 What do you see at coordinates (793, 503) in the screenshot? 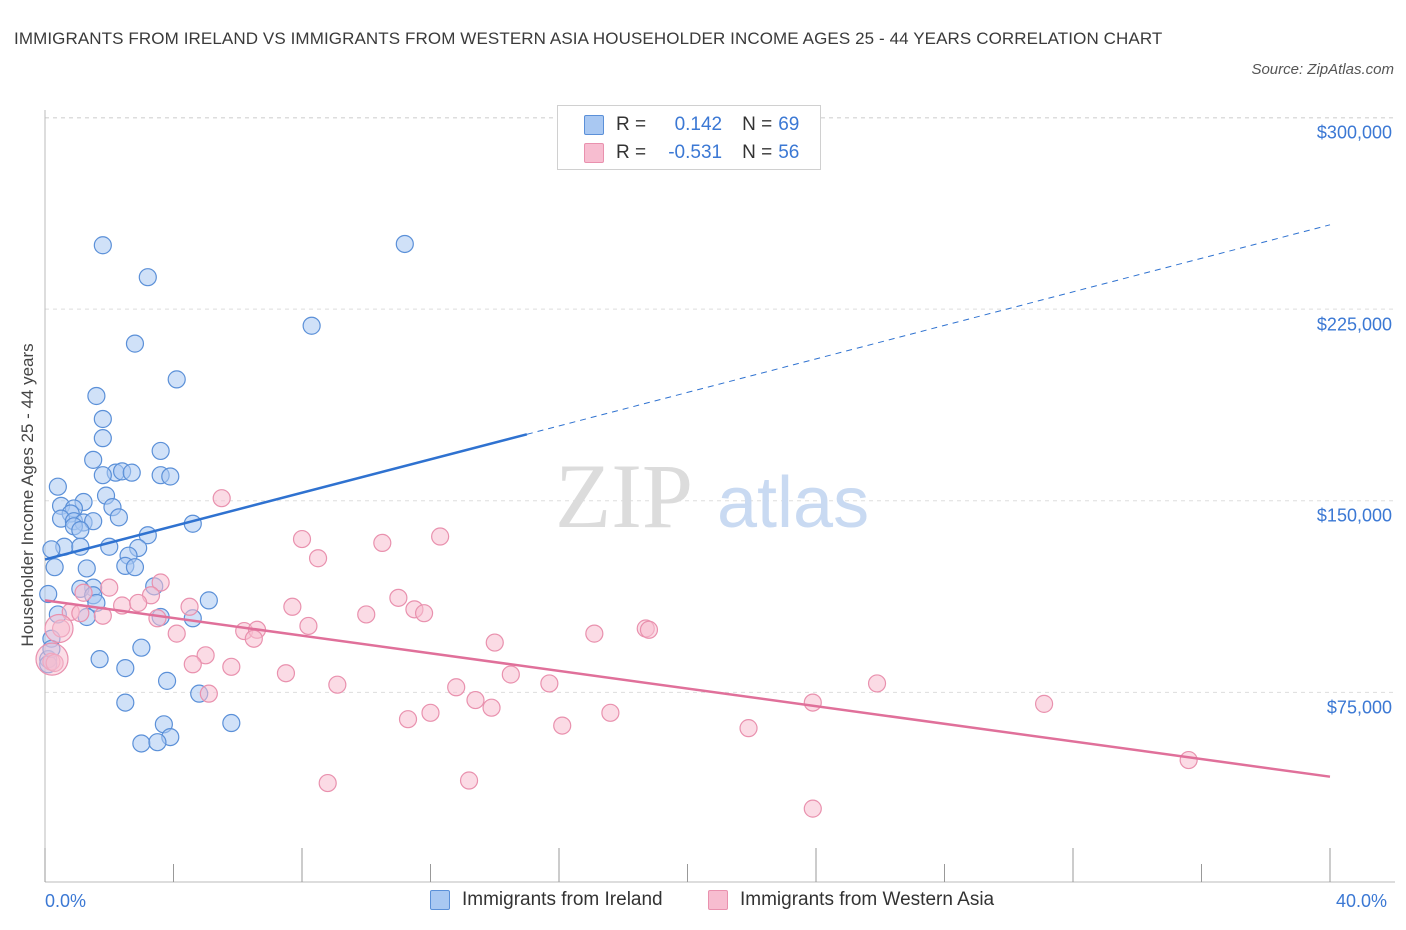
I see `watermark-atlas: atlas` at bounding box center [793, 503].